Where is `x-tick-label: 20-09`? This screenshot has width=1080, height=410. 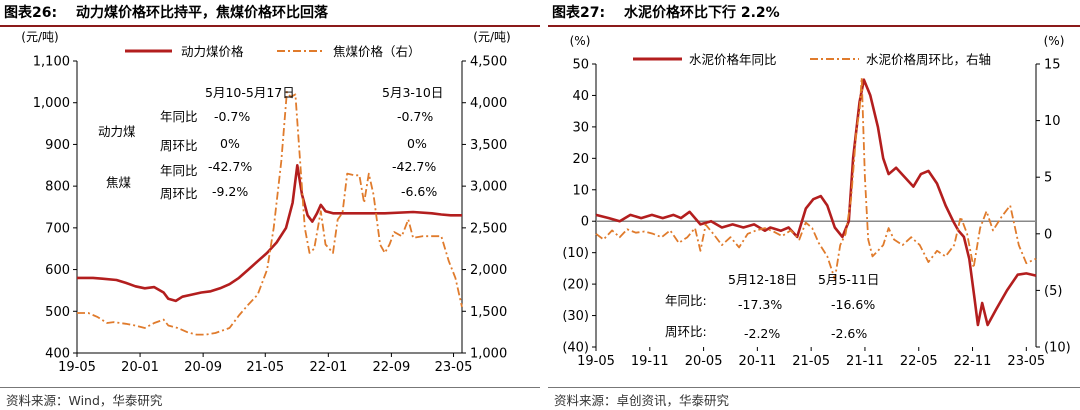 x-tick-label: 20-09 is located at coordinates (203, 367).